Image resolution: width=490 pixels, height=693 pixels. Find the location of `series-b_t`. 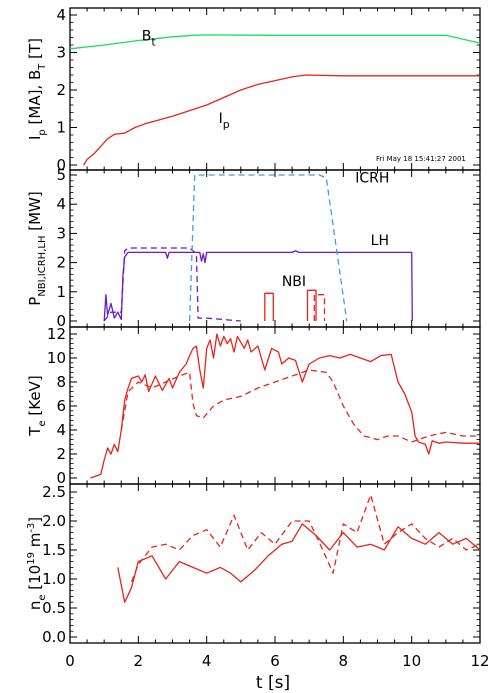

series-b_t is located at coordinates (275, 42).